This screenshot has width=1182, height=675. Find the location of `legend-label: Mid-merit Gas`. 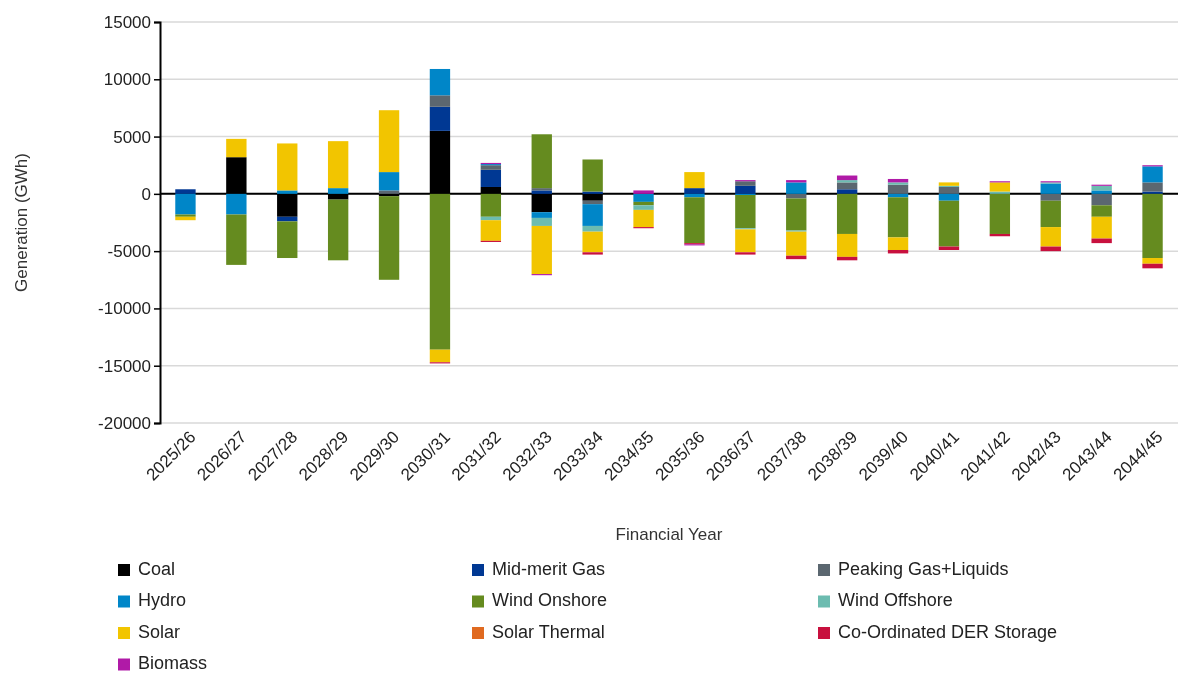

legend-label: Mid-merit Gas is located at coordinates (549, 568).